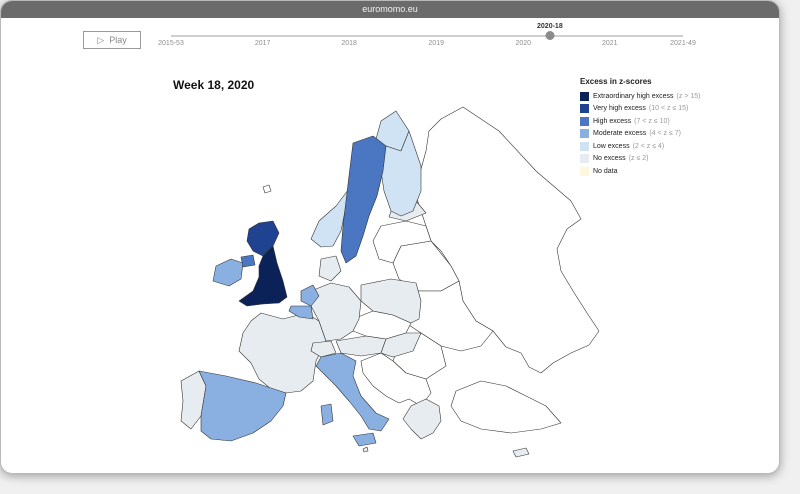  Describe the element at coordinates (652, 121) in the screenshot. I see `legend-range: (7 < z ≤ 10)` at that location.